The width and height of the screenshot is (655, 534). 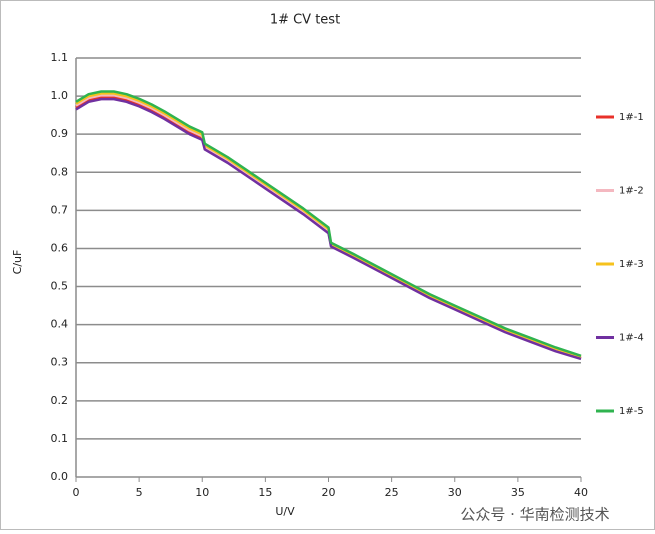 What do you see at coordinates (60, 286) in the screenshot?
I see `y-tick-label: 0.5` at bounding box center [60, 286].